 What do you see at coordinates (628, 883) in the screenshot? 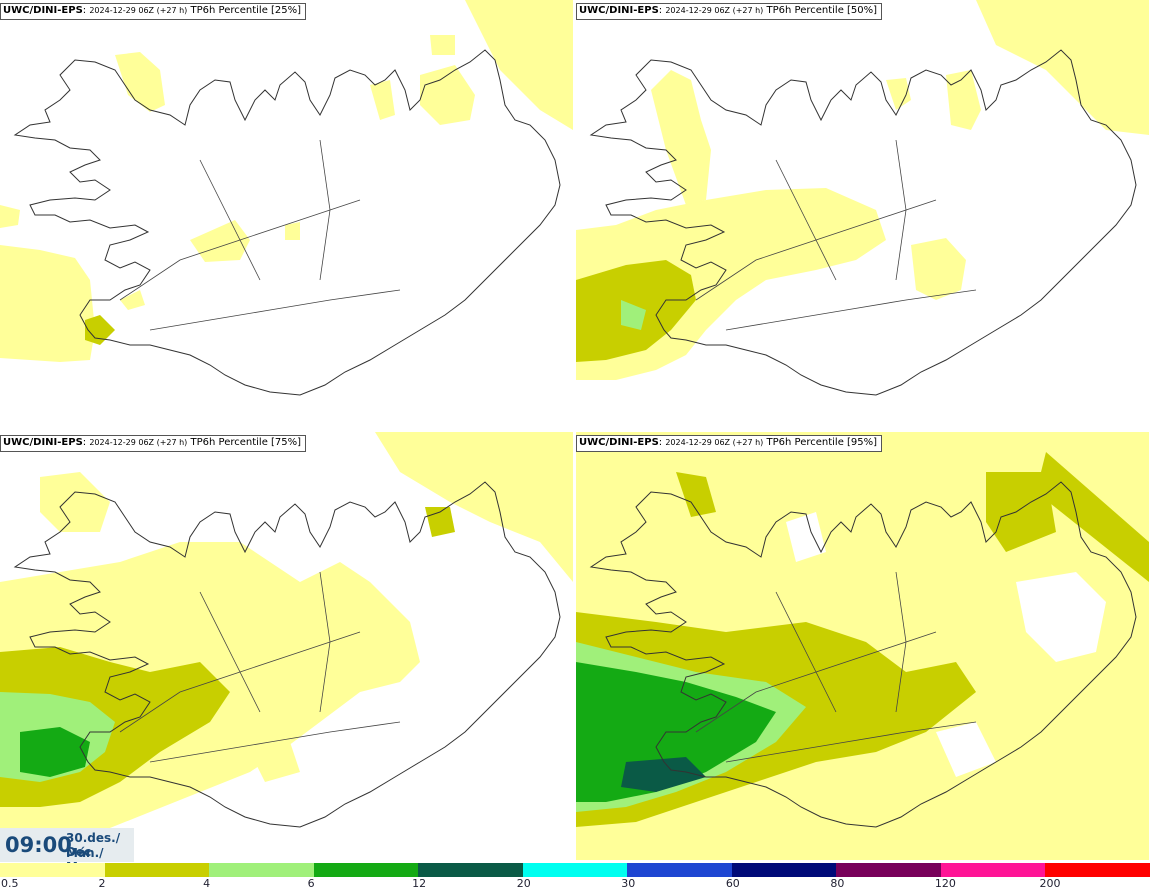
I see `legend-tick-label: 30` at bounding box center [628, 883].